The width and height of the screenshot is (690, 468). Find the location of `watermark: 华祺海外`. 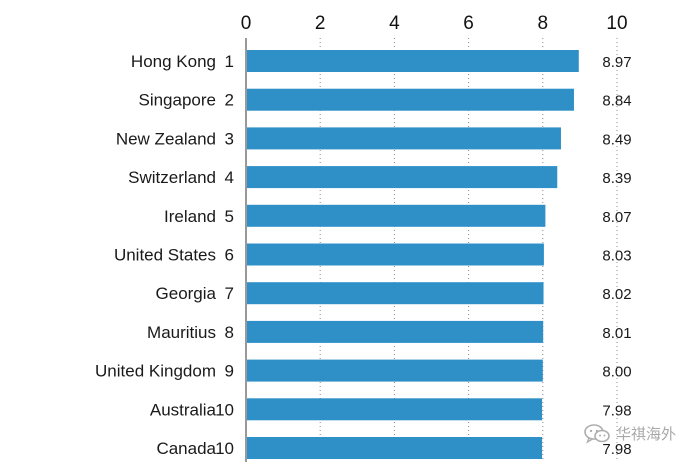

watermark: 华祺海外 is located at coordinates (630, 433).